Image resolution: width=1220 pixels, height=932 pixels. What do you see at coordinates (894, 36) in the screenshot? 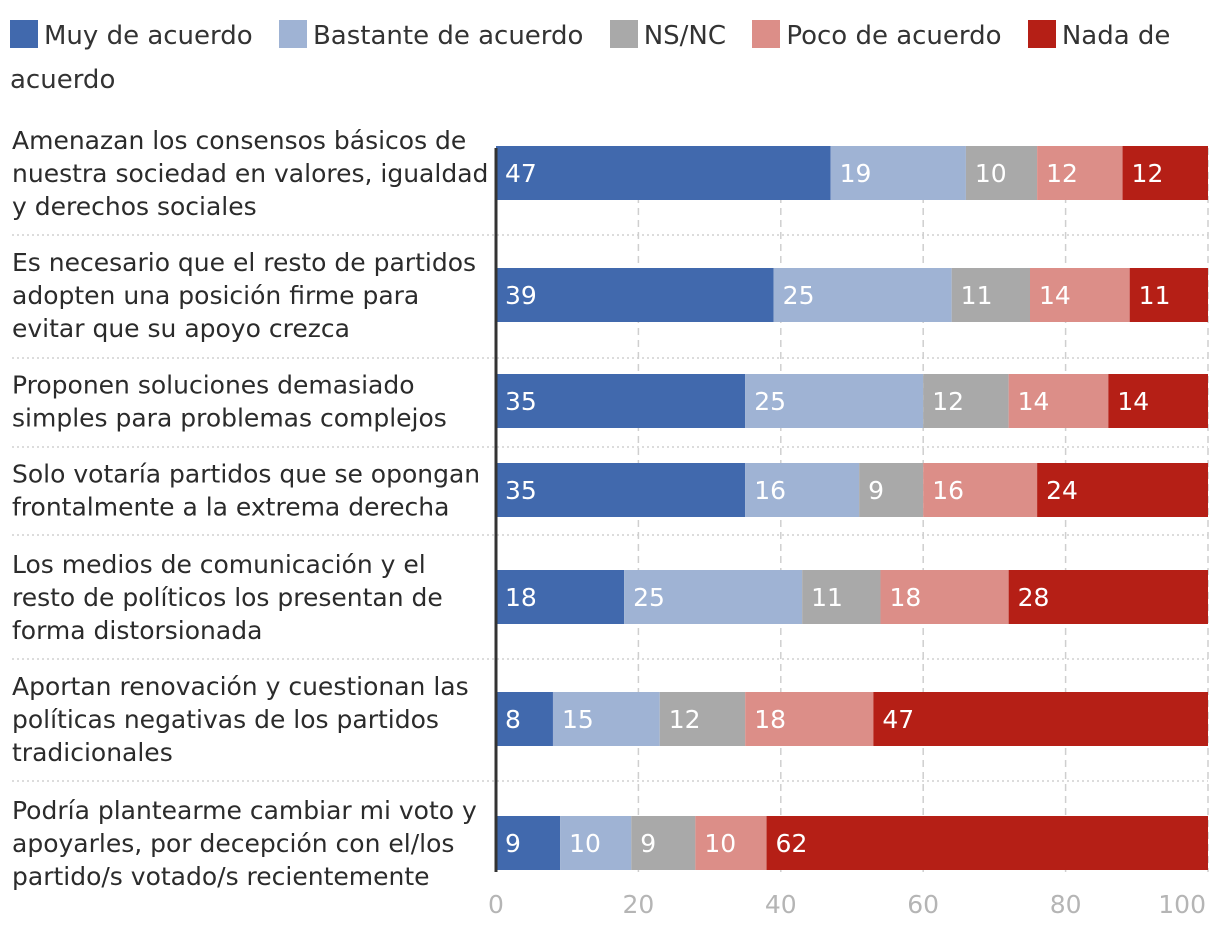
I see `legend-label: Poco de acuerdo` at bounding box center [894, 36].